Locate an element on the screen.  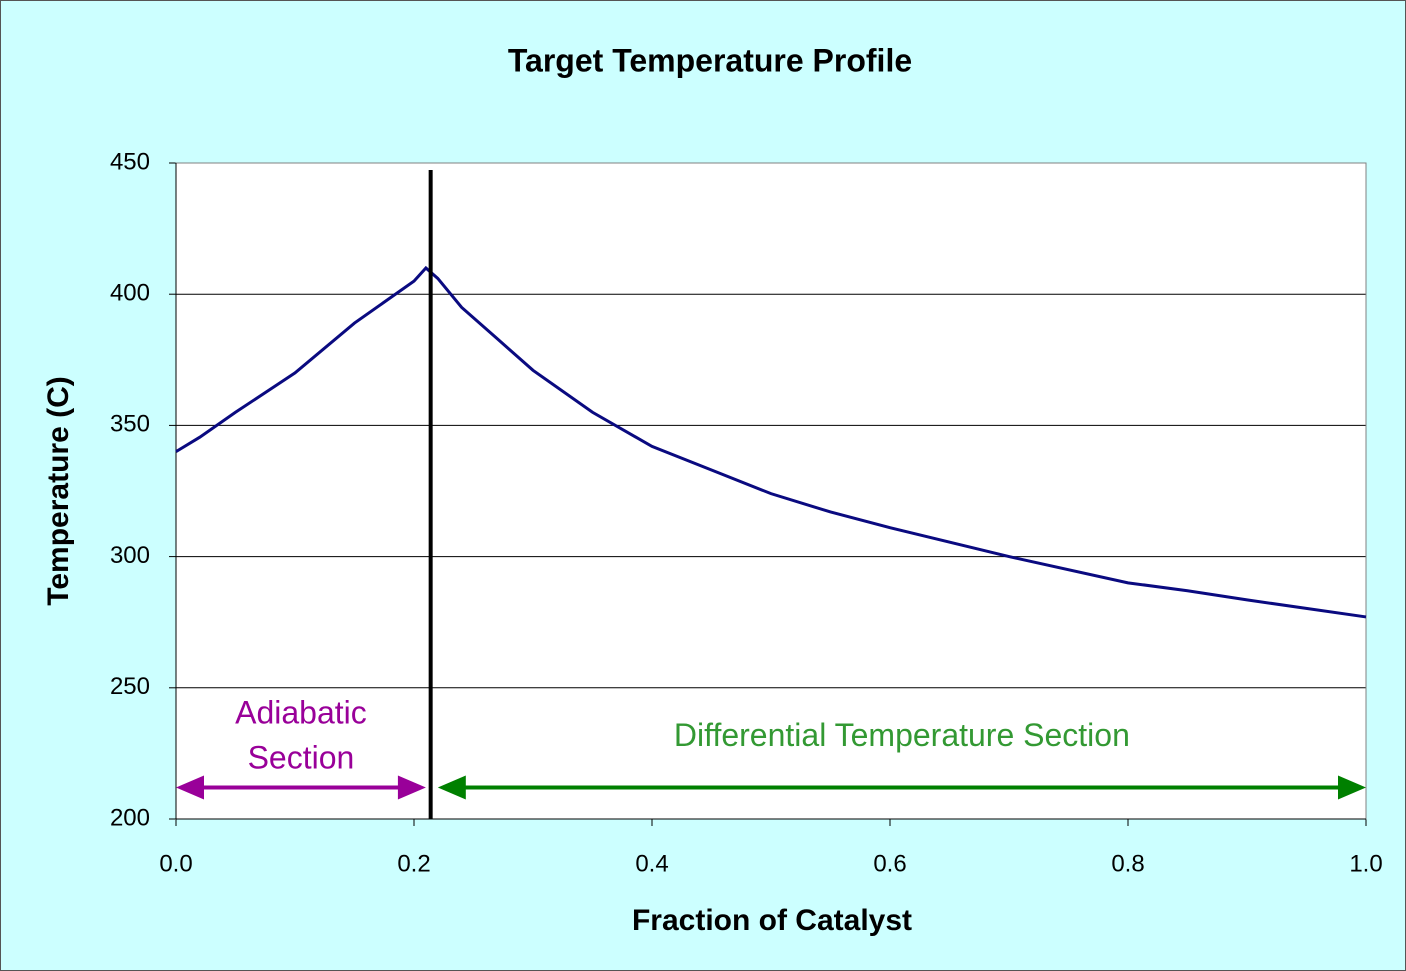
y-tick-label: 400 is located at coordinates (130, 293).